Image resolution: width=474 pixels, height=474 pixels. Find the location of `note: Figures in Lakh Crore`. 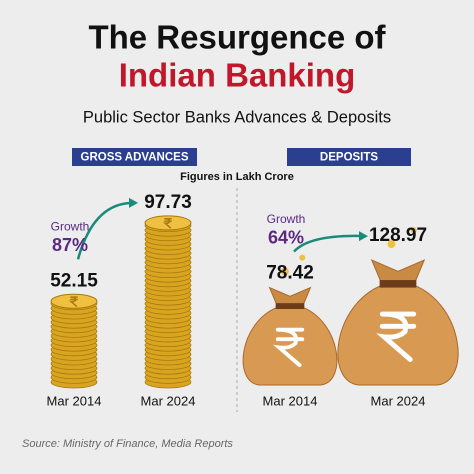

note: Figures in Lakh Crore is located at coordinates (237, 177).